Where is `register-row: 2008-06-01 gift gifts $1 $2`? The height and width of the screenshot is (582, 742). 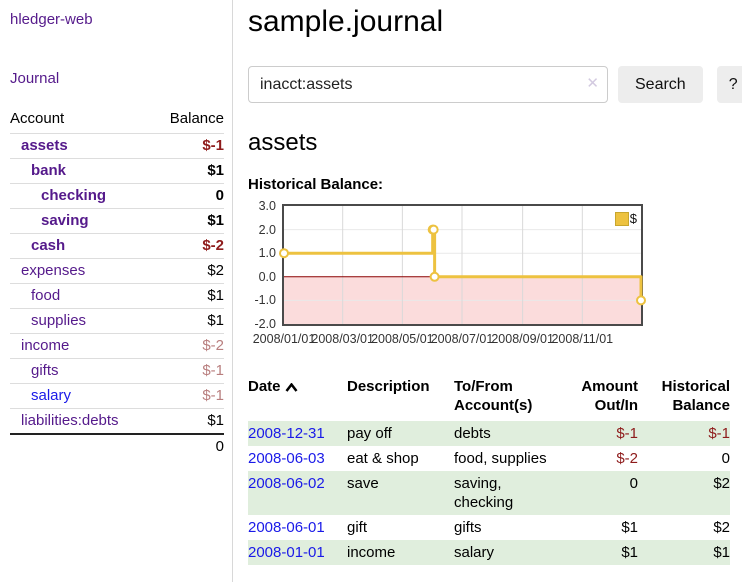
register-row: 2008-06-01 gift gifts $1 $2 is located at coordinates (489, 527).